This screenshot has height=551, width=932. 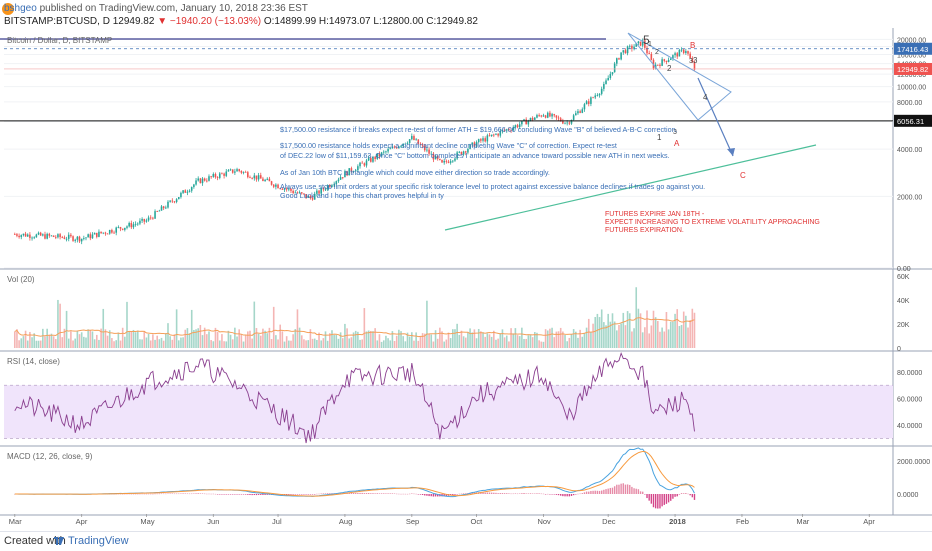 What do you see at coordinates (50, 456) in the screenshot?
I see `macd-pane-title: MACD (12, 26, close, 9)` at bounding box center [50, 456].